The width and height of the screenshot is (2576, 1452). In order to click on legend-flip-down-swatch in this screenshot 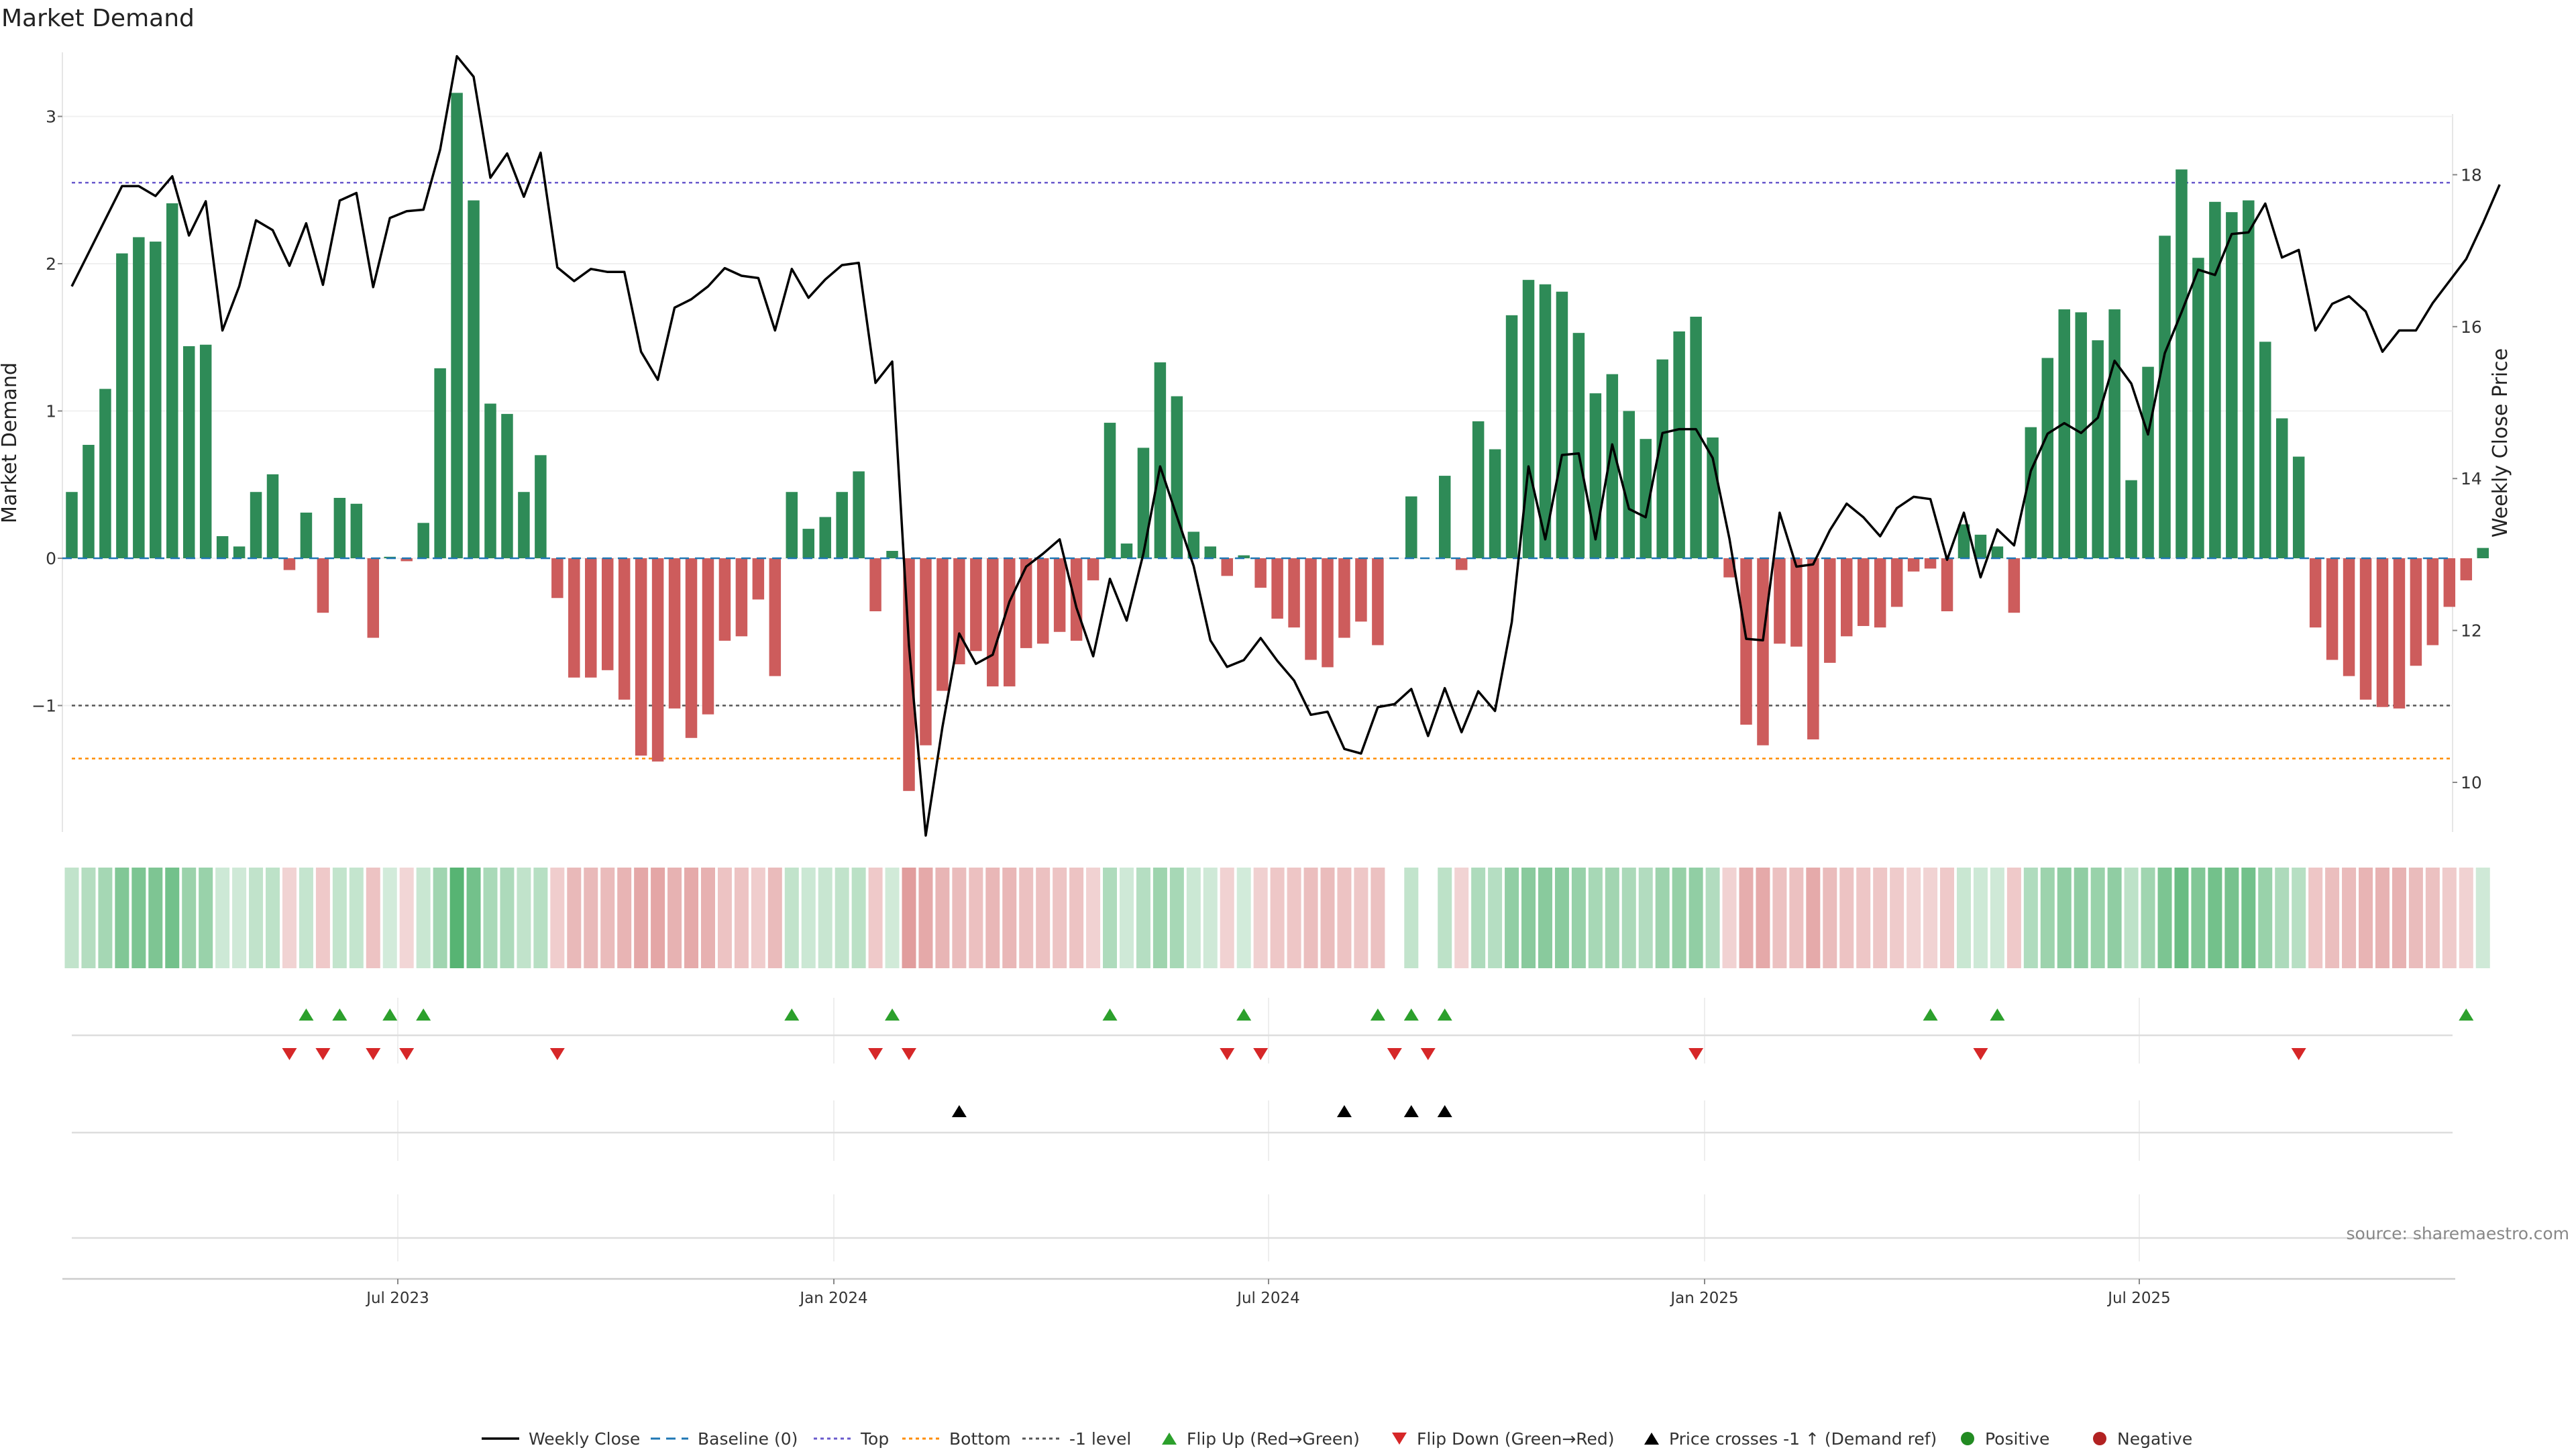, I will do `click(1399, 1439)`.